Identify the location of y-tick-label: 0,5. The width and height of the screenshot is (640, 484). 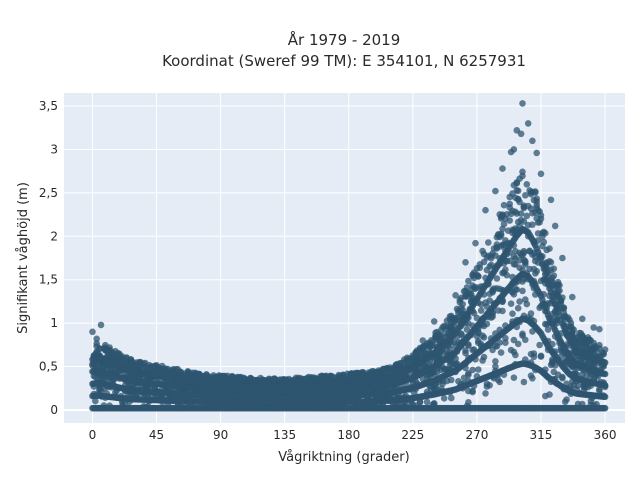
(48, 367).